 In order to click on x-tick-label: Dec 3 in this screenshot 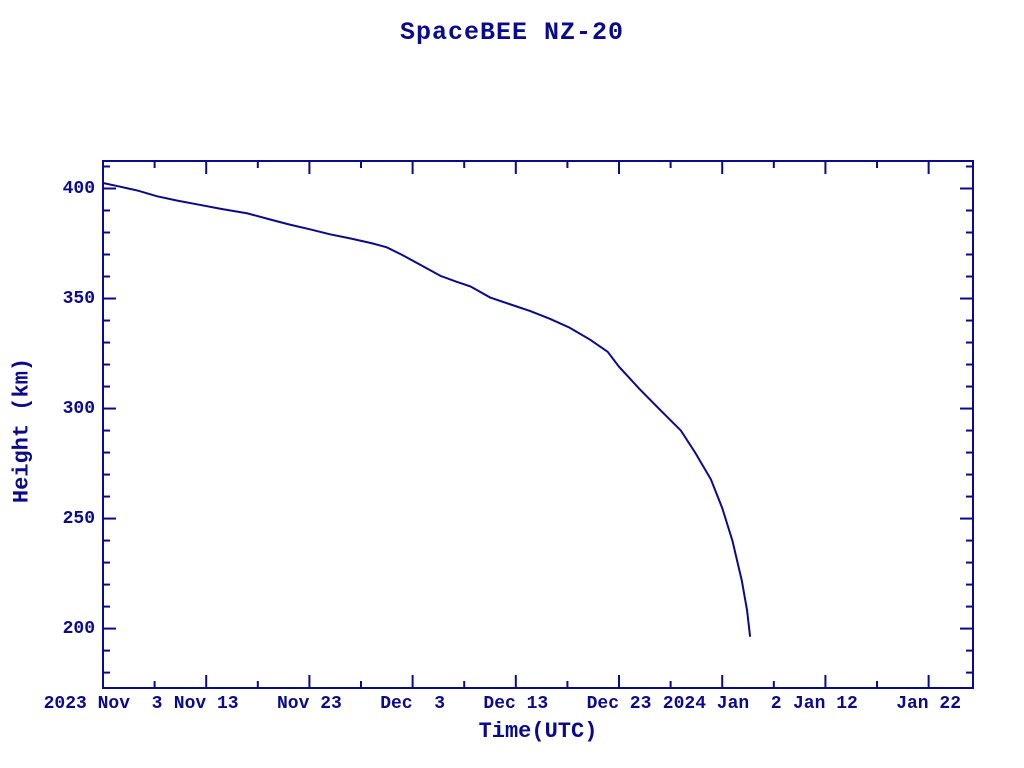, I will do `click(412, 704)`.